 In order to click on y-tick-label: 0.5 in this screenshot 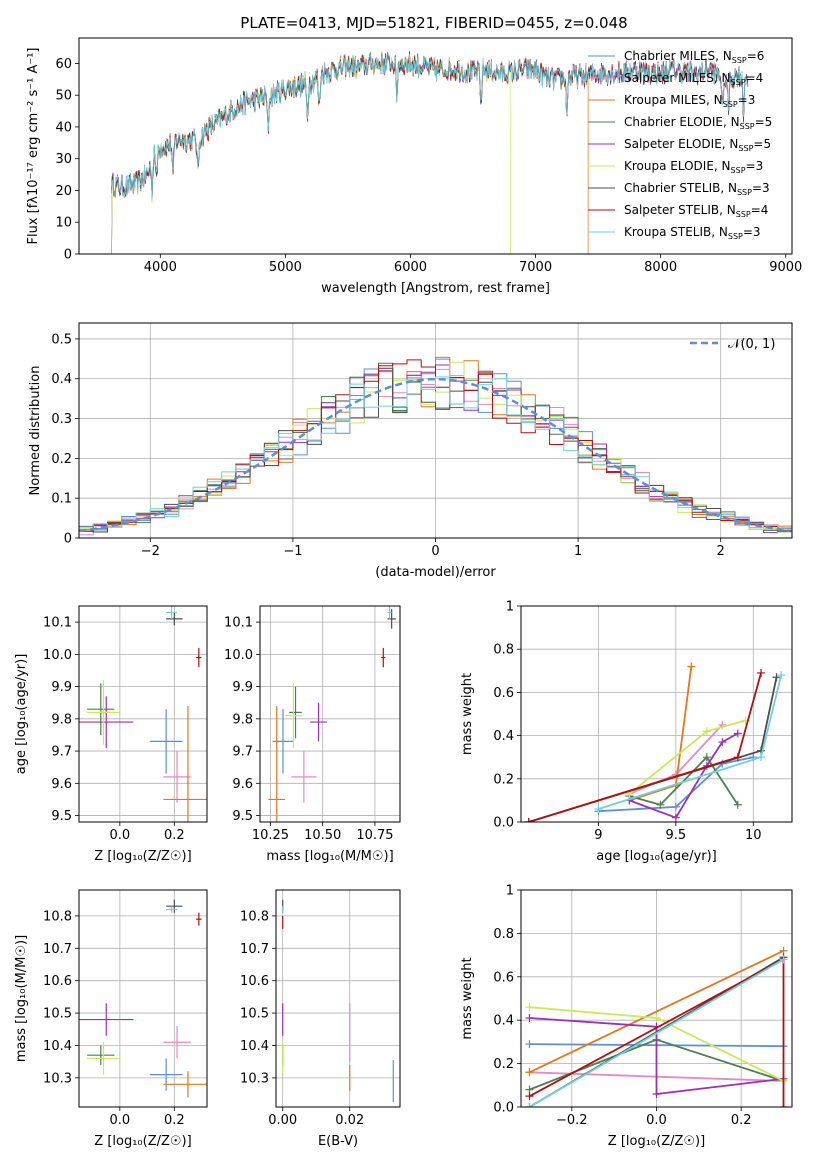, I will do `click(61, 339)`.